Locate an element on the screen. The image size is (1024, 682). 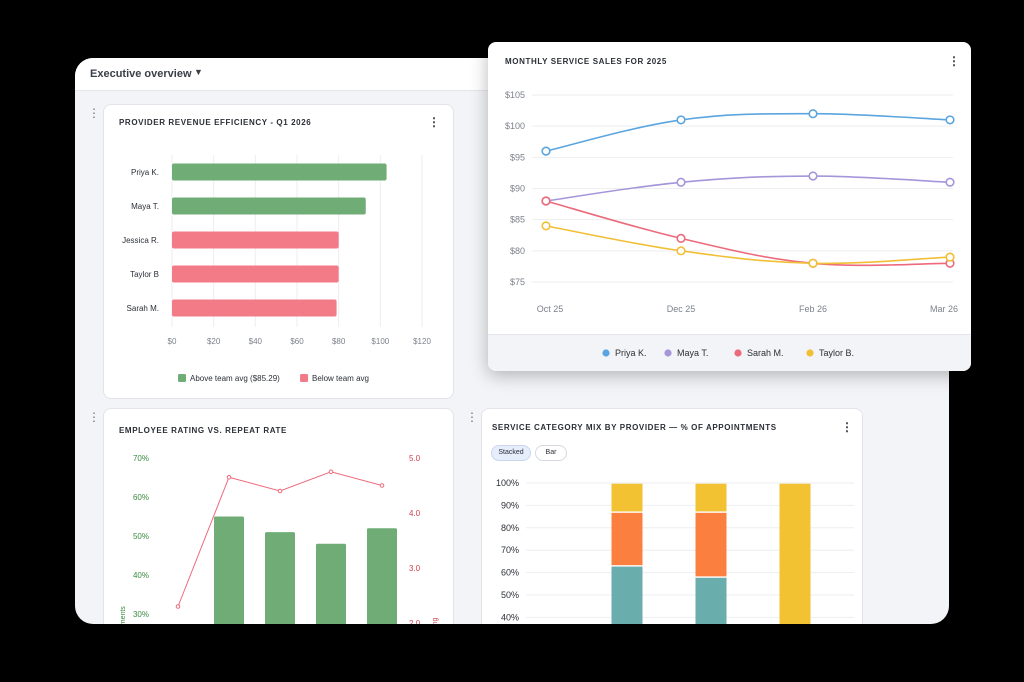
y-tick-label: $105 is located at coordinates (515, 95).